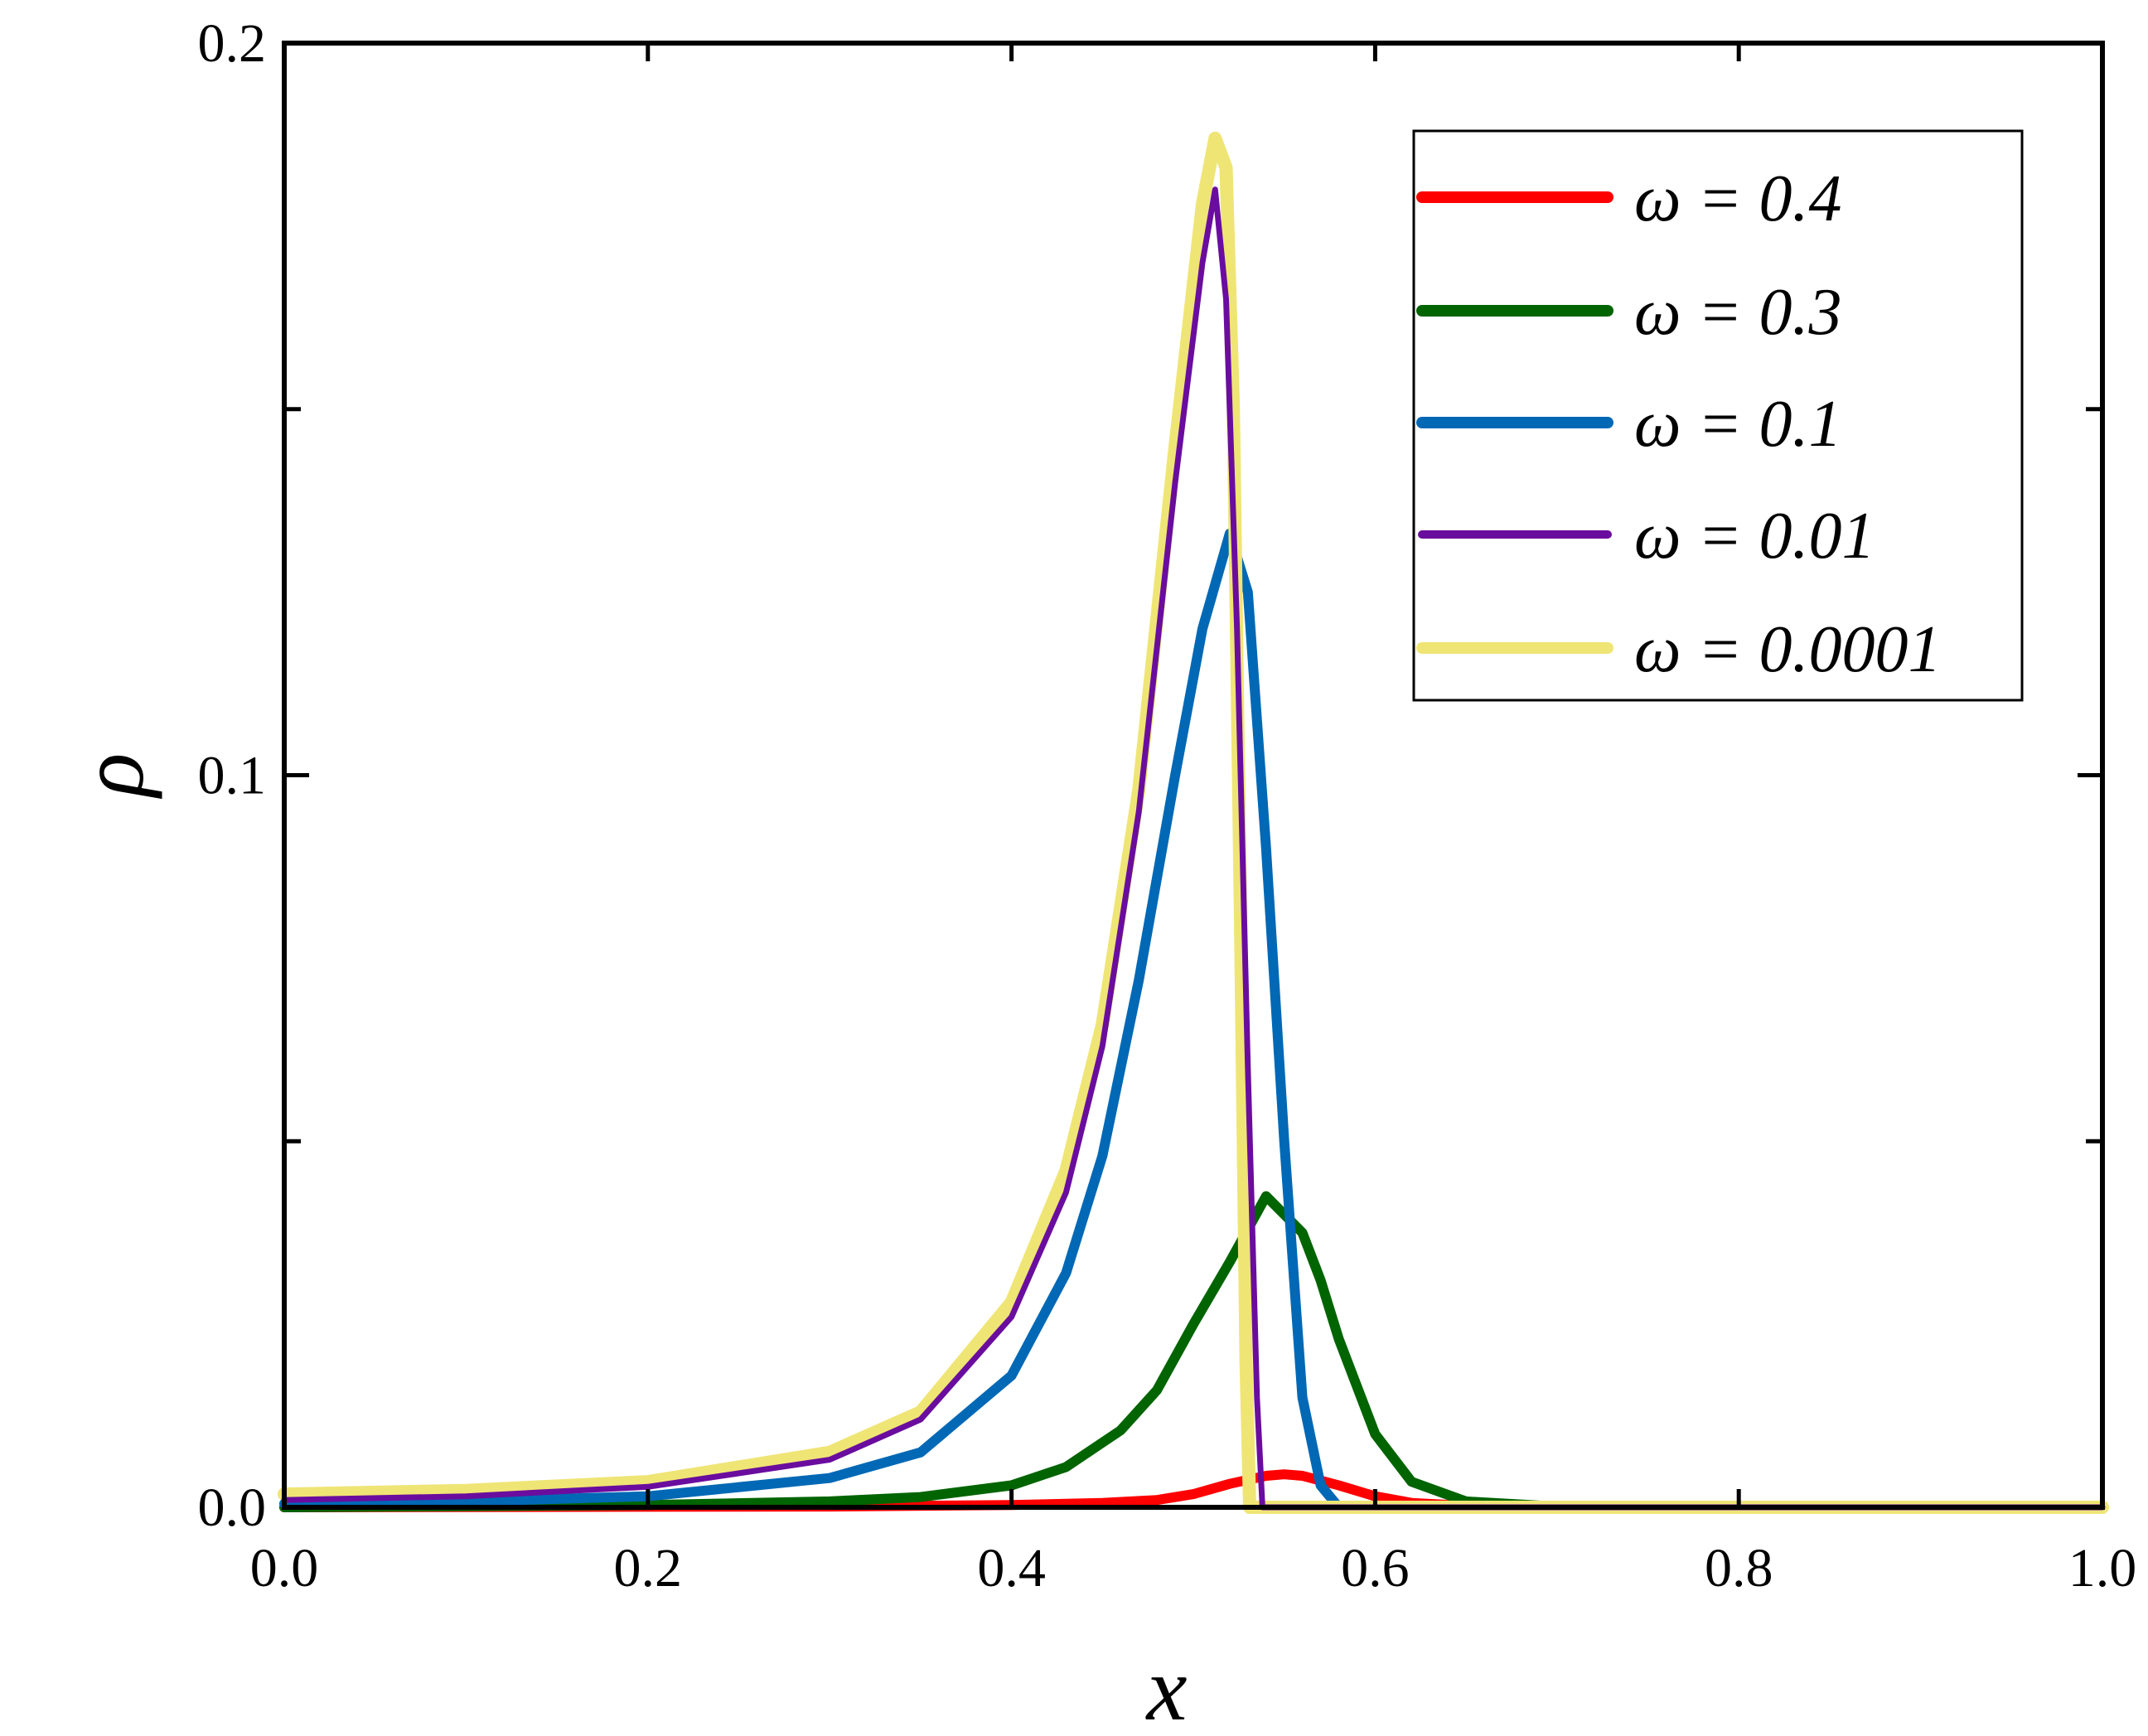  What do you see at coordinates (1755, 536) in the screenshot?
I see `legend-label-3: ω = 0.01` at bounding box center [1755, 536].